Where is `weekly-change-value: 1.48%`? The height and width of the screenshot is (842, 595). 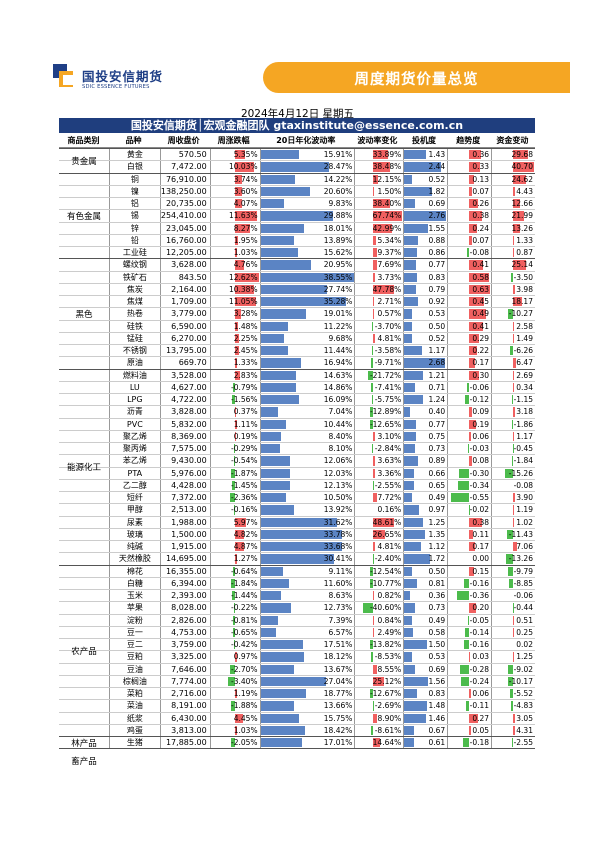 weekly-change-value: 1.48% is located at coordinates (245, 326).